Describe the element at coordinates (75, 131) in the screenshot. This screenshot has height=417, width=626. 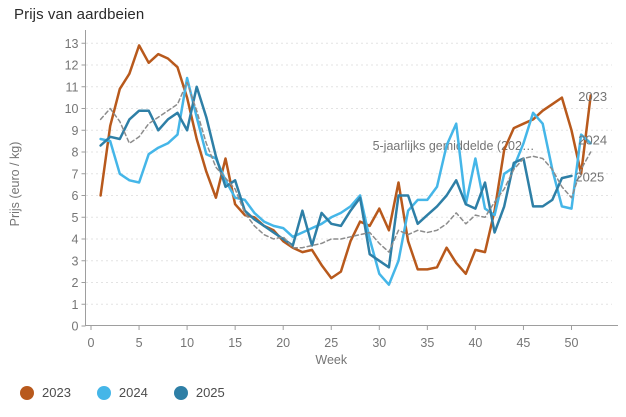
I see `y-tick-label: 9` at that location.